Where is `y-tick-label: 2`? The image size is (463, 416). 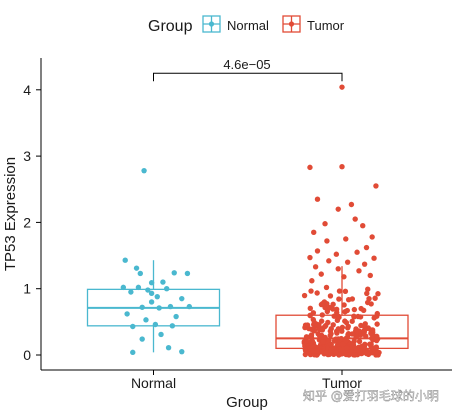
y-tick-label: 2 is located at coordinates (27, 222).